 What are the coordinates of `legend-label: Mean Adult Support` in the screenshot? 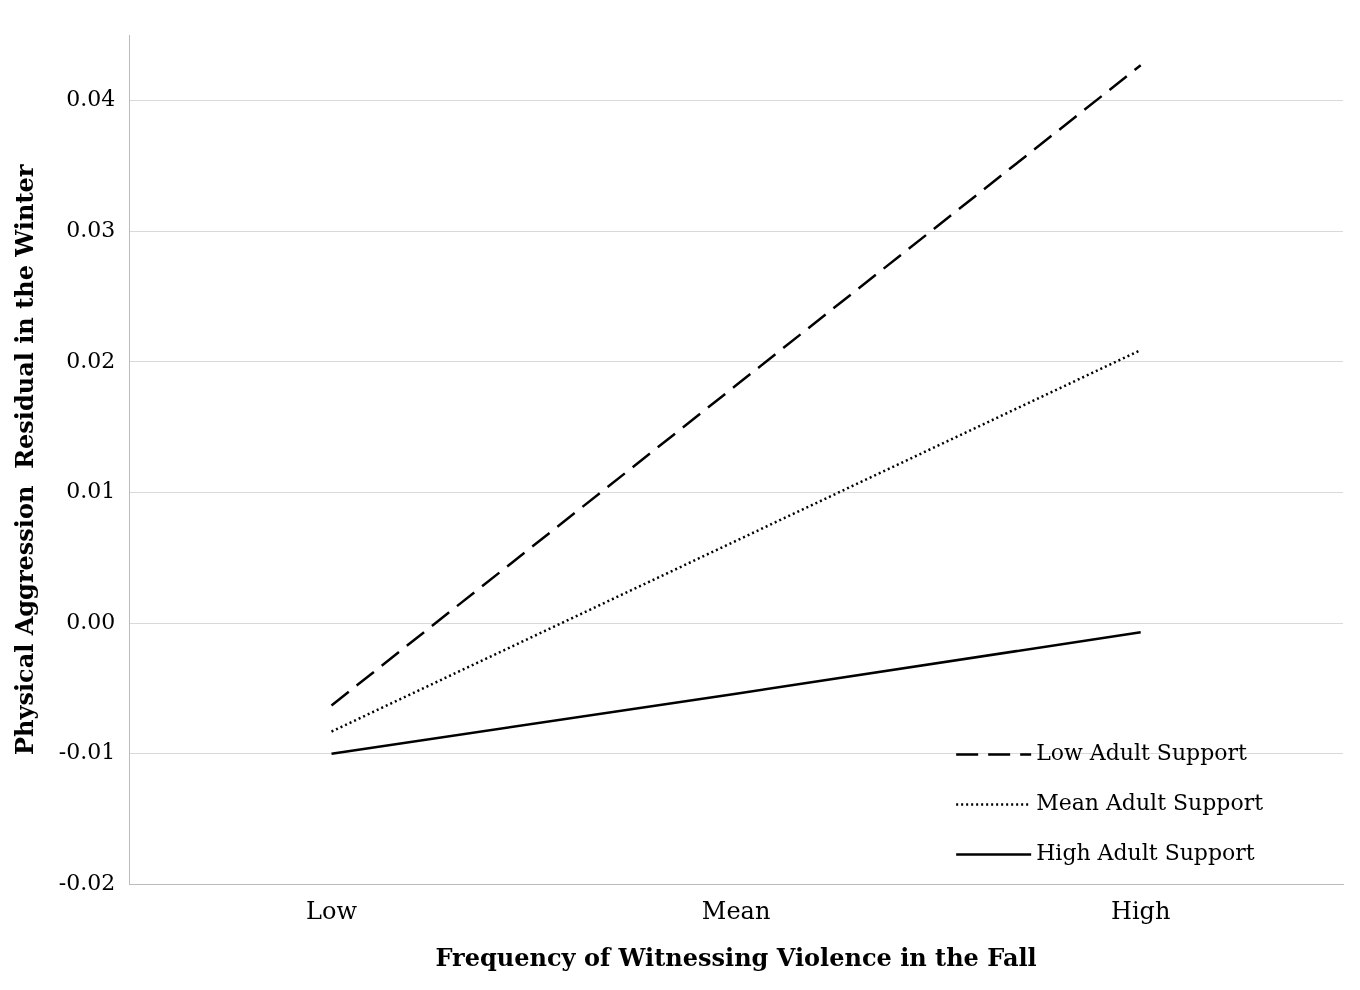 It's located at (1150, 803).